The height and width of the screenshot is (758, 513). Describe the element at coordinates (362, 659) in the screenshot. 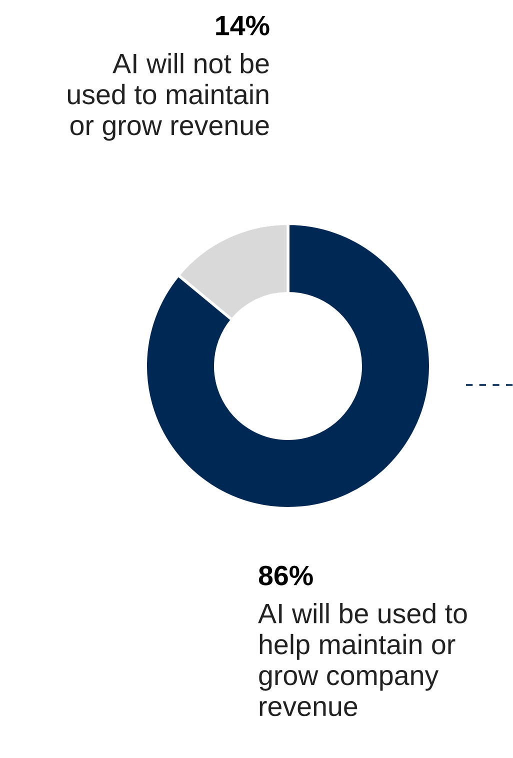

I see `slice-label: AI will be used to help maintain or grow company revenue` at that location.